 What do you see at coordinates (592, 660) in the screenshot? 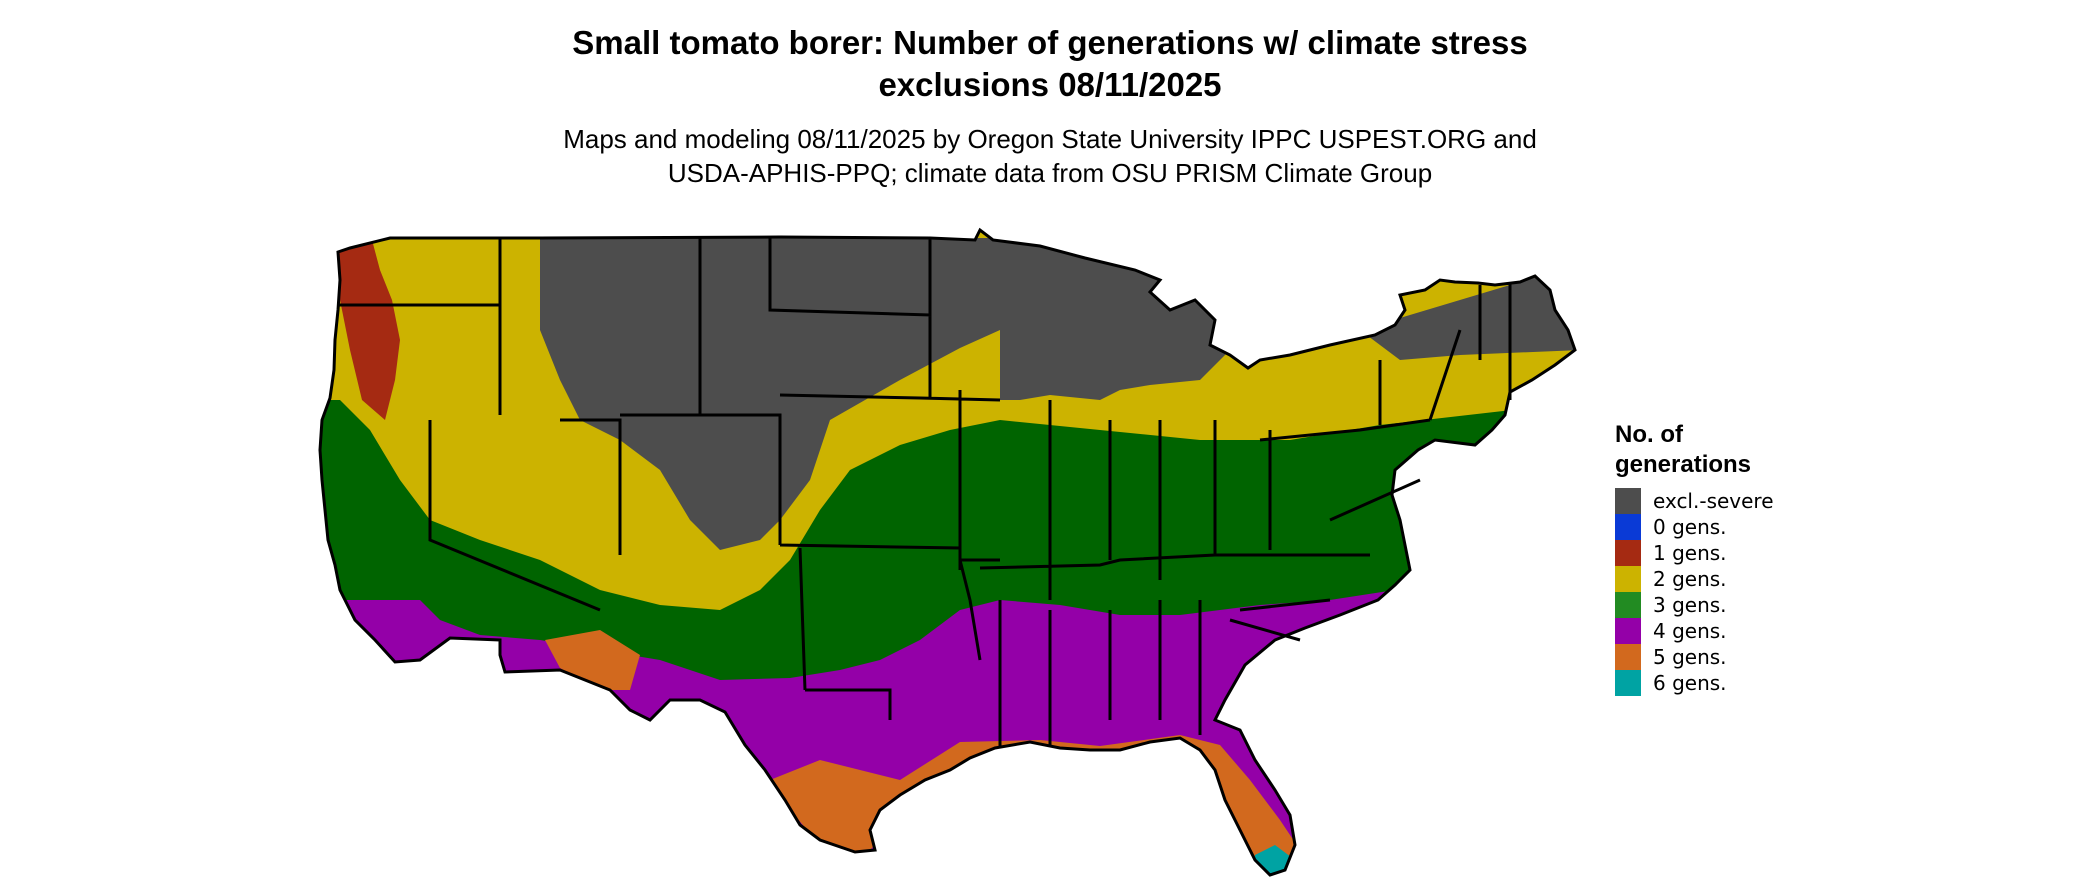
I see `zone-5-gens-arizona` at bounding box center [592, 660].